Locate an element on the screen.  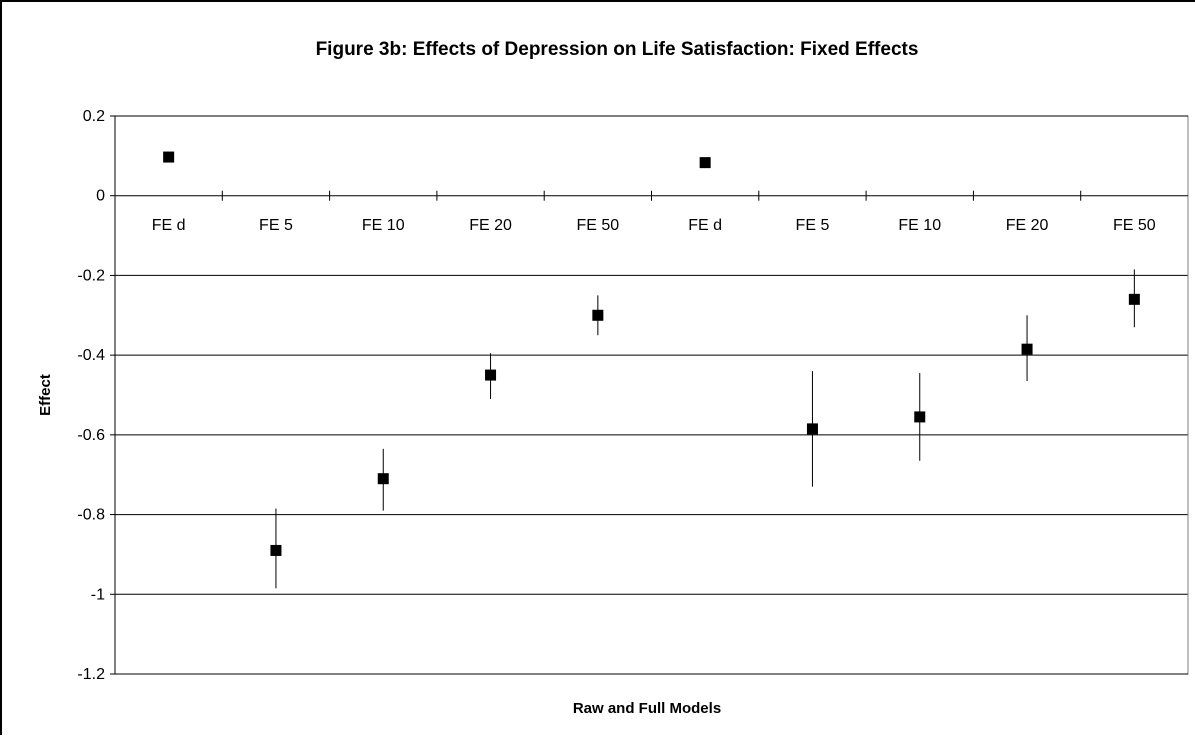
x-axis-label: Raw and Full Models is located at coordinates (647, 708).